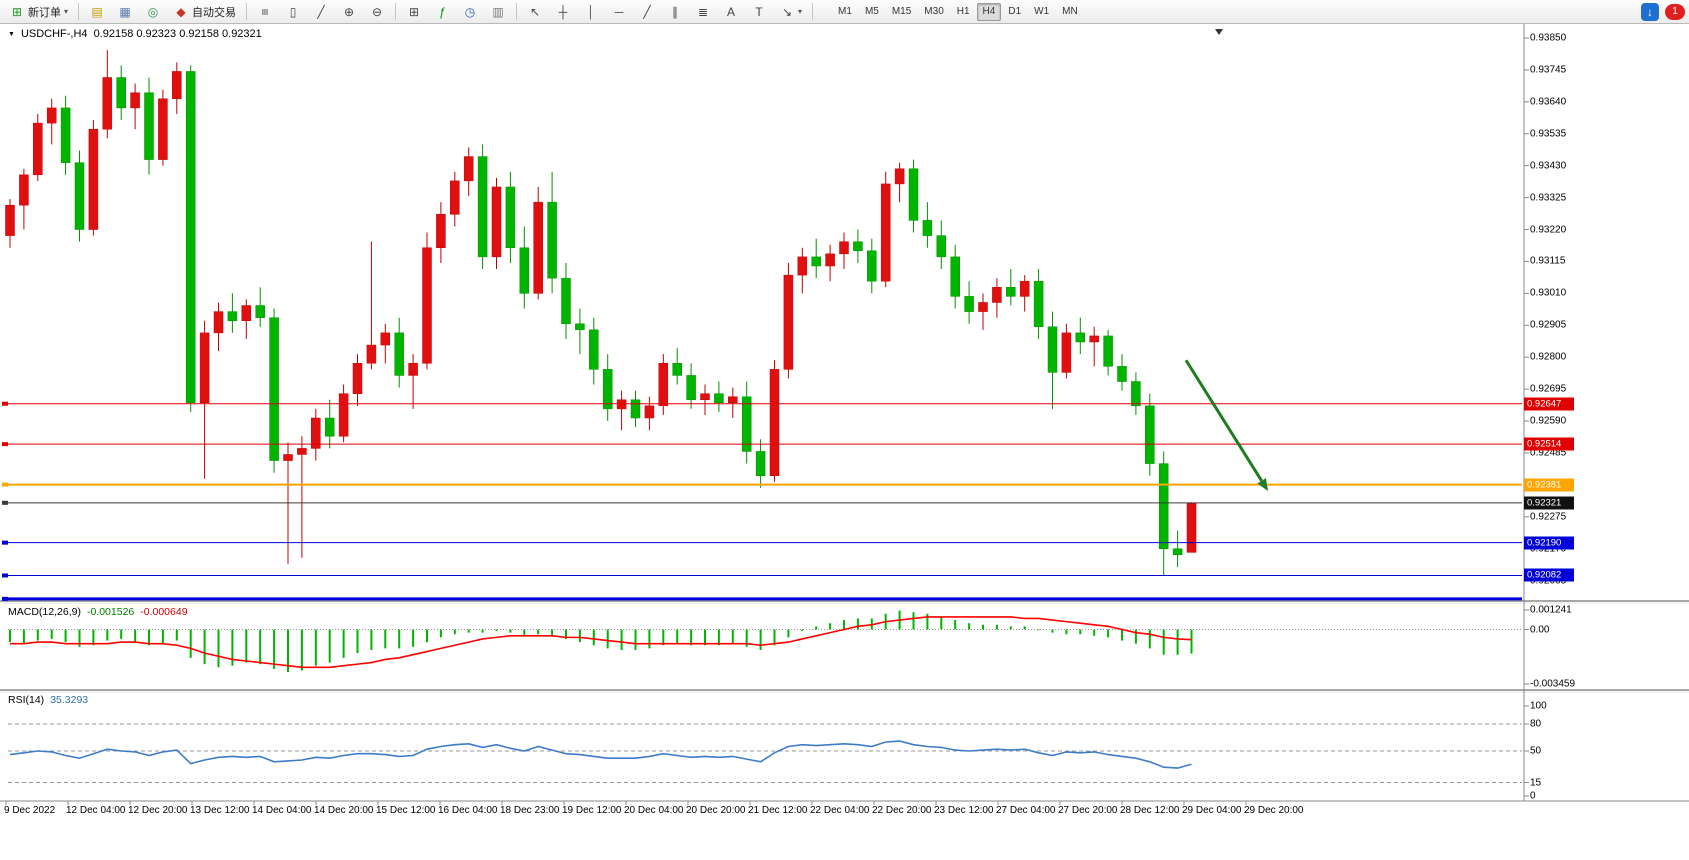 The image size is (1689, 860). I want to click on price-axis-label: 0.92275, so click(1548, 517).